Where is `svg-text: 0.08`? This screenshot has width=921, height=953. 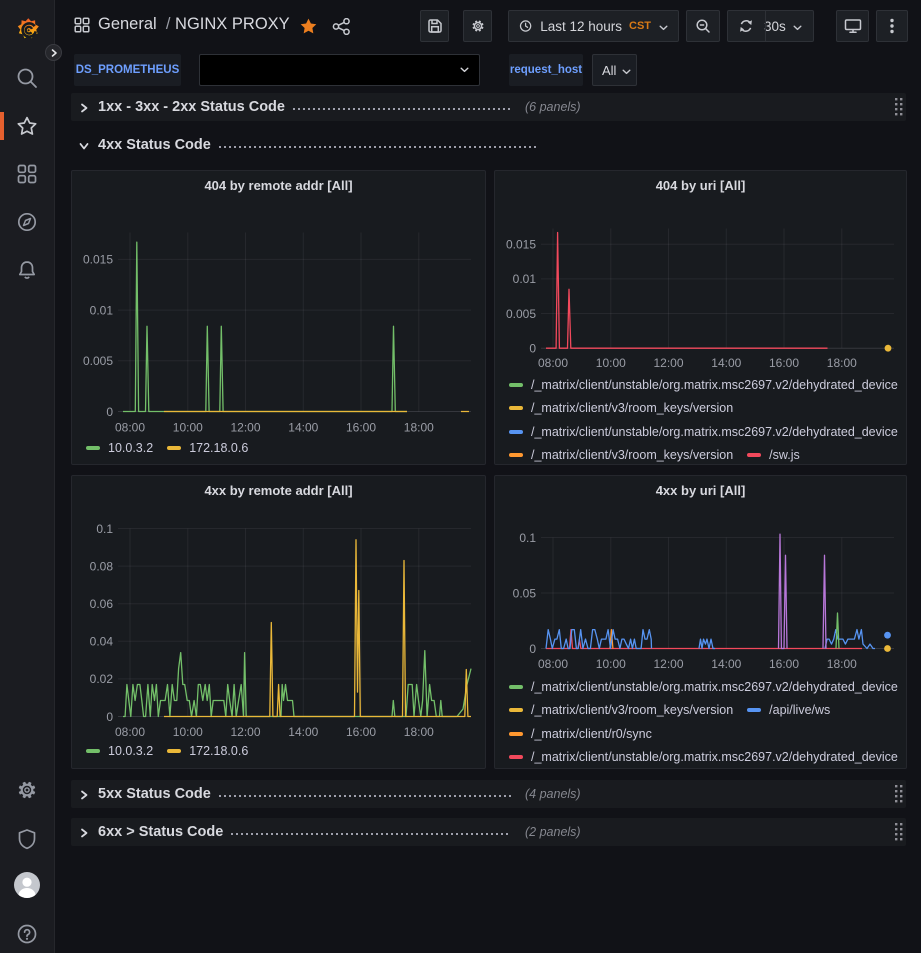 svg-text: 0.08 is located at coordinates (102, 566).